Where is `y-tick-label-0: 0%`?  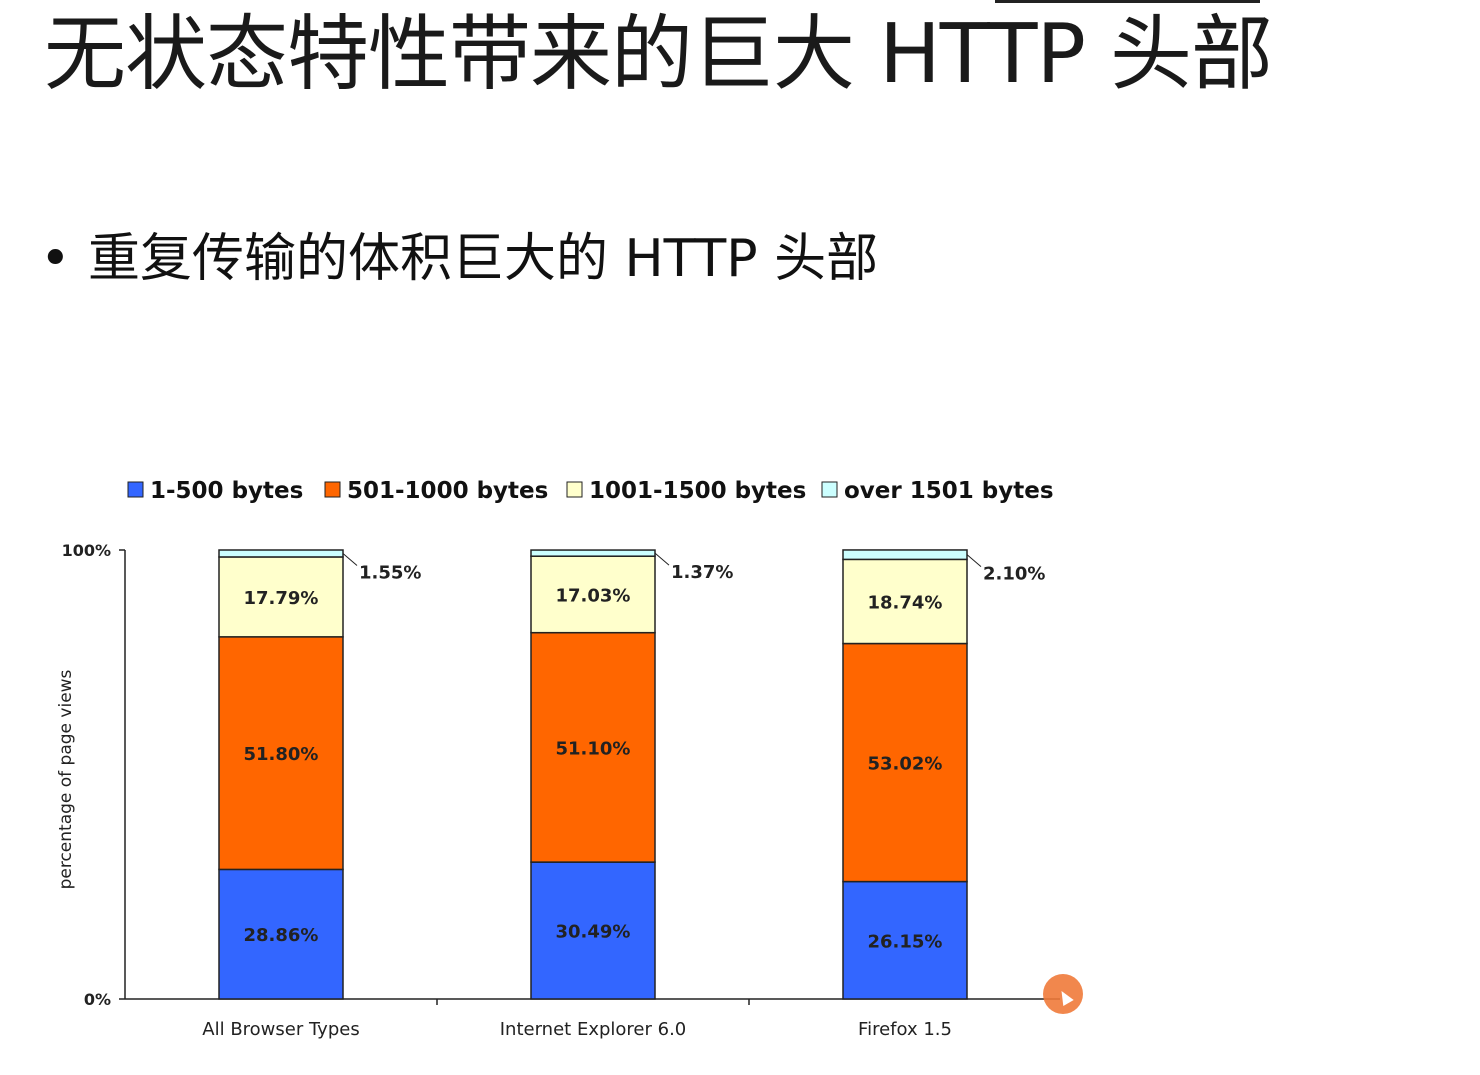 y-tick-label-0: 0% is located at coordinates (97, 999).